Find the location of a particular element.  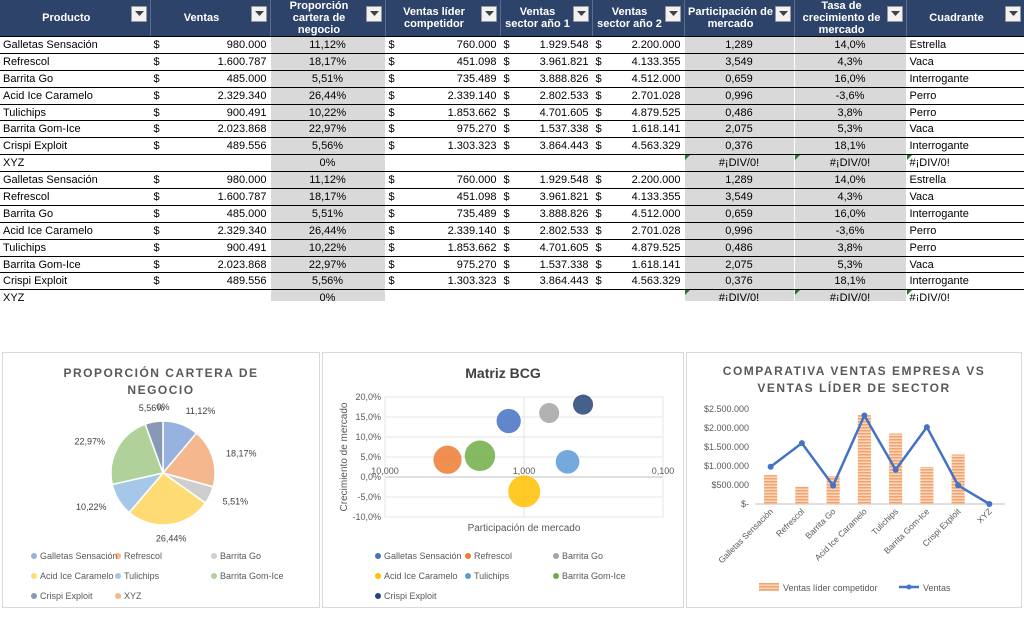

cell-sector-1: $4.701.605 is located at coordinates (546, 248).